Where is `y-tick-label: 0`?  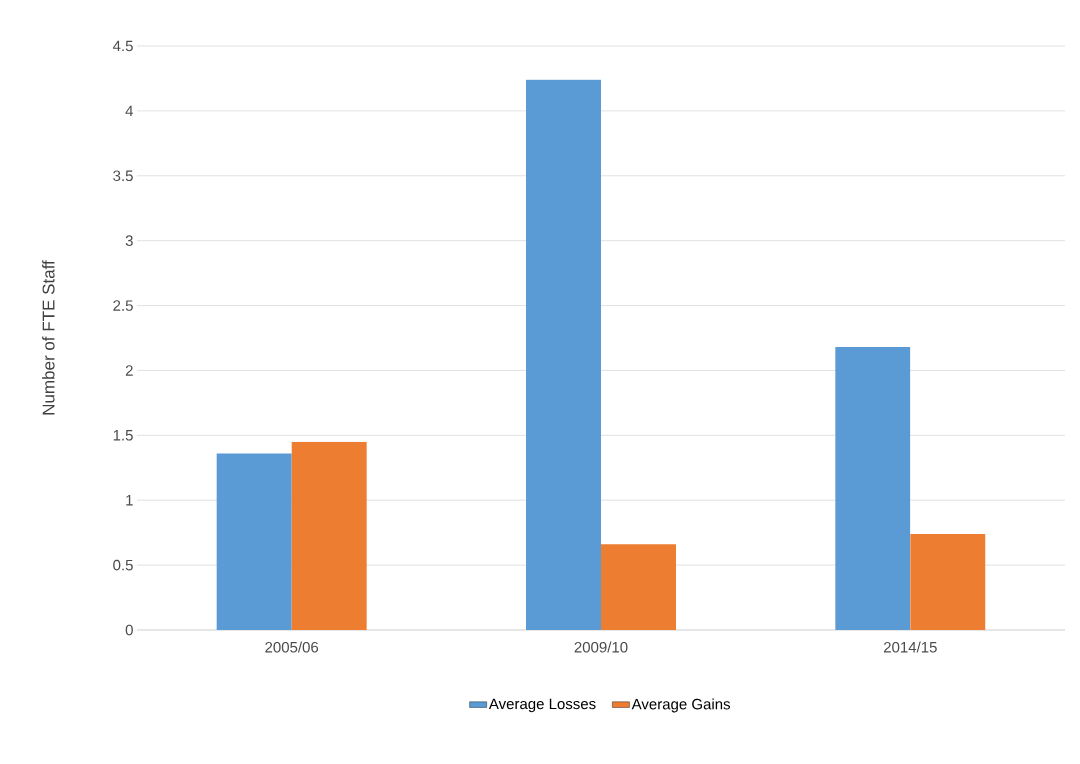
y-tick-label: 0 is located at coordinates (129, 630).